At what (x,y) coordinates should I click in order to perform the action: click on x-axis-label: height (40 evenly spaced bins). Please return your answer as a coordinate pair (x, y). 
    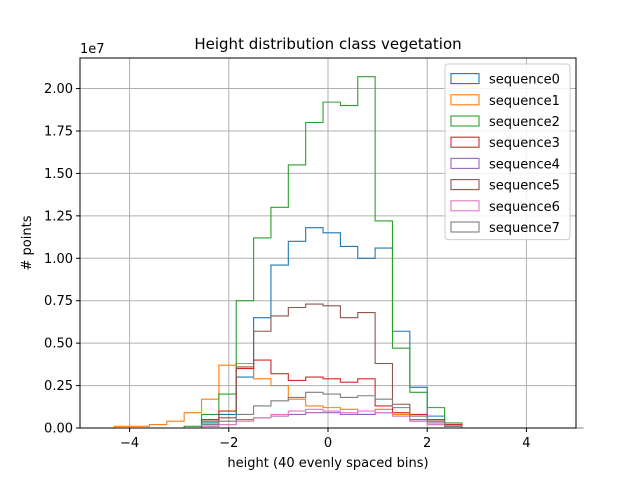
    Looking at the image, I should click on (327, 463).